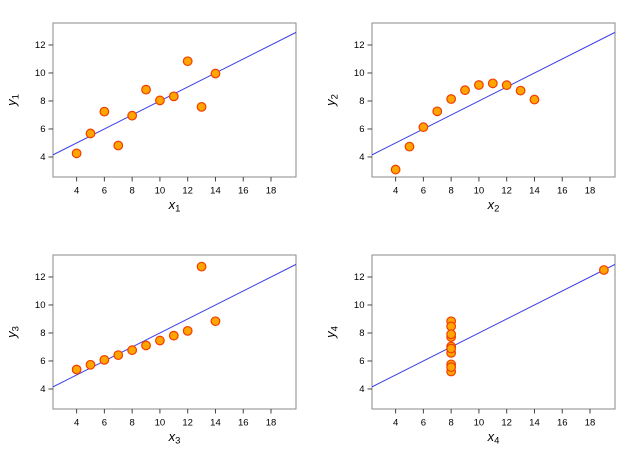  What do you see at coordinates (493, 438) in the screenshot?
I see `x-axis-label: x4` at bounding box center [493, 438].